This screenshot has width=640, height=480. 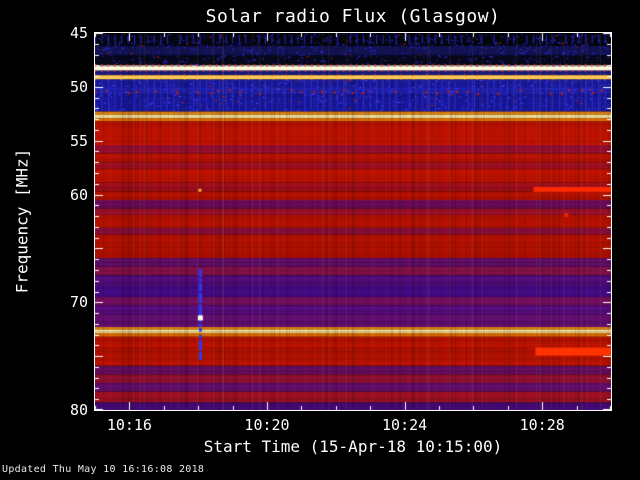 I want to click on x-tick-label: 10:24, so click(x=405, y=425).